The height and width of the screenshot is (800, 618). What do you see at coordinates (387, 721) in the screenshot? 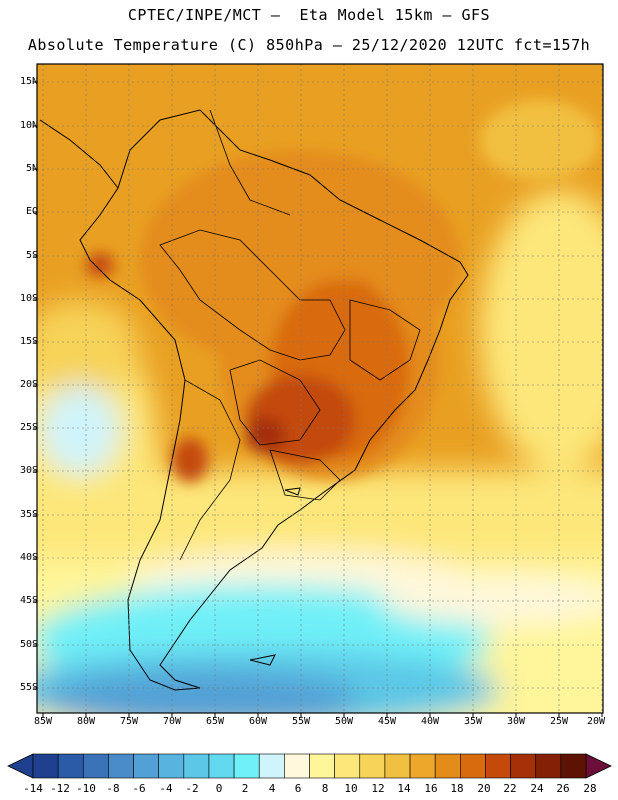
I see `lon-label: 45W` at bounding box center [387, 721].